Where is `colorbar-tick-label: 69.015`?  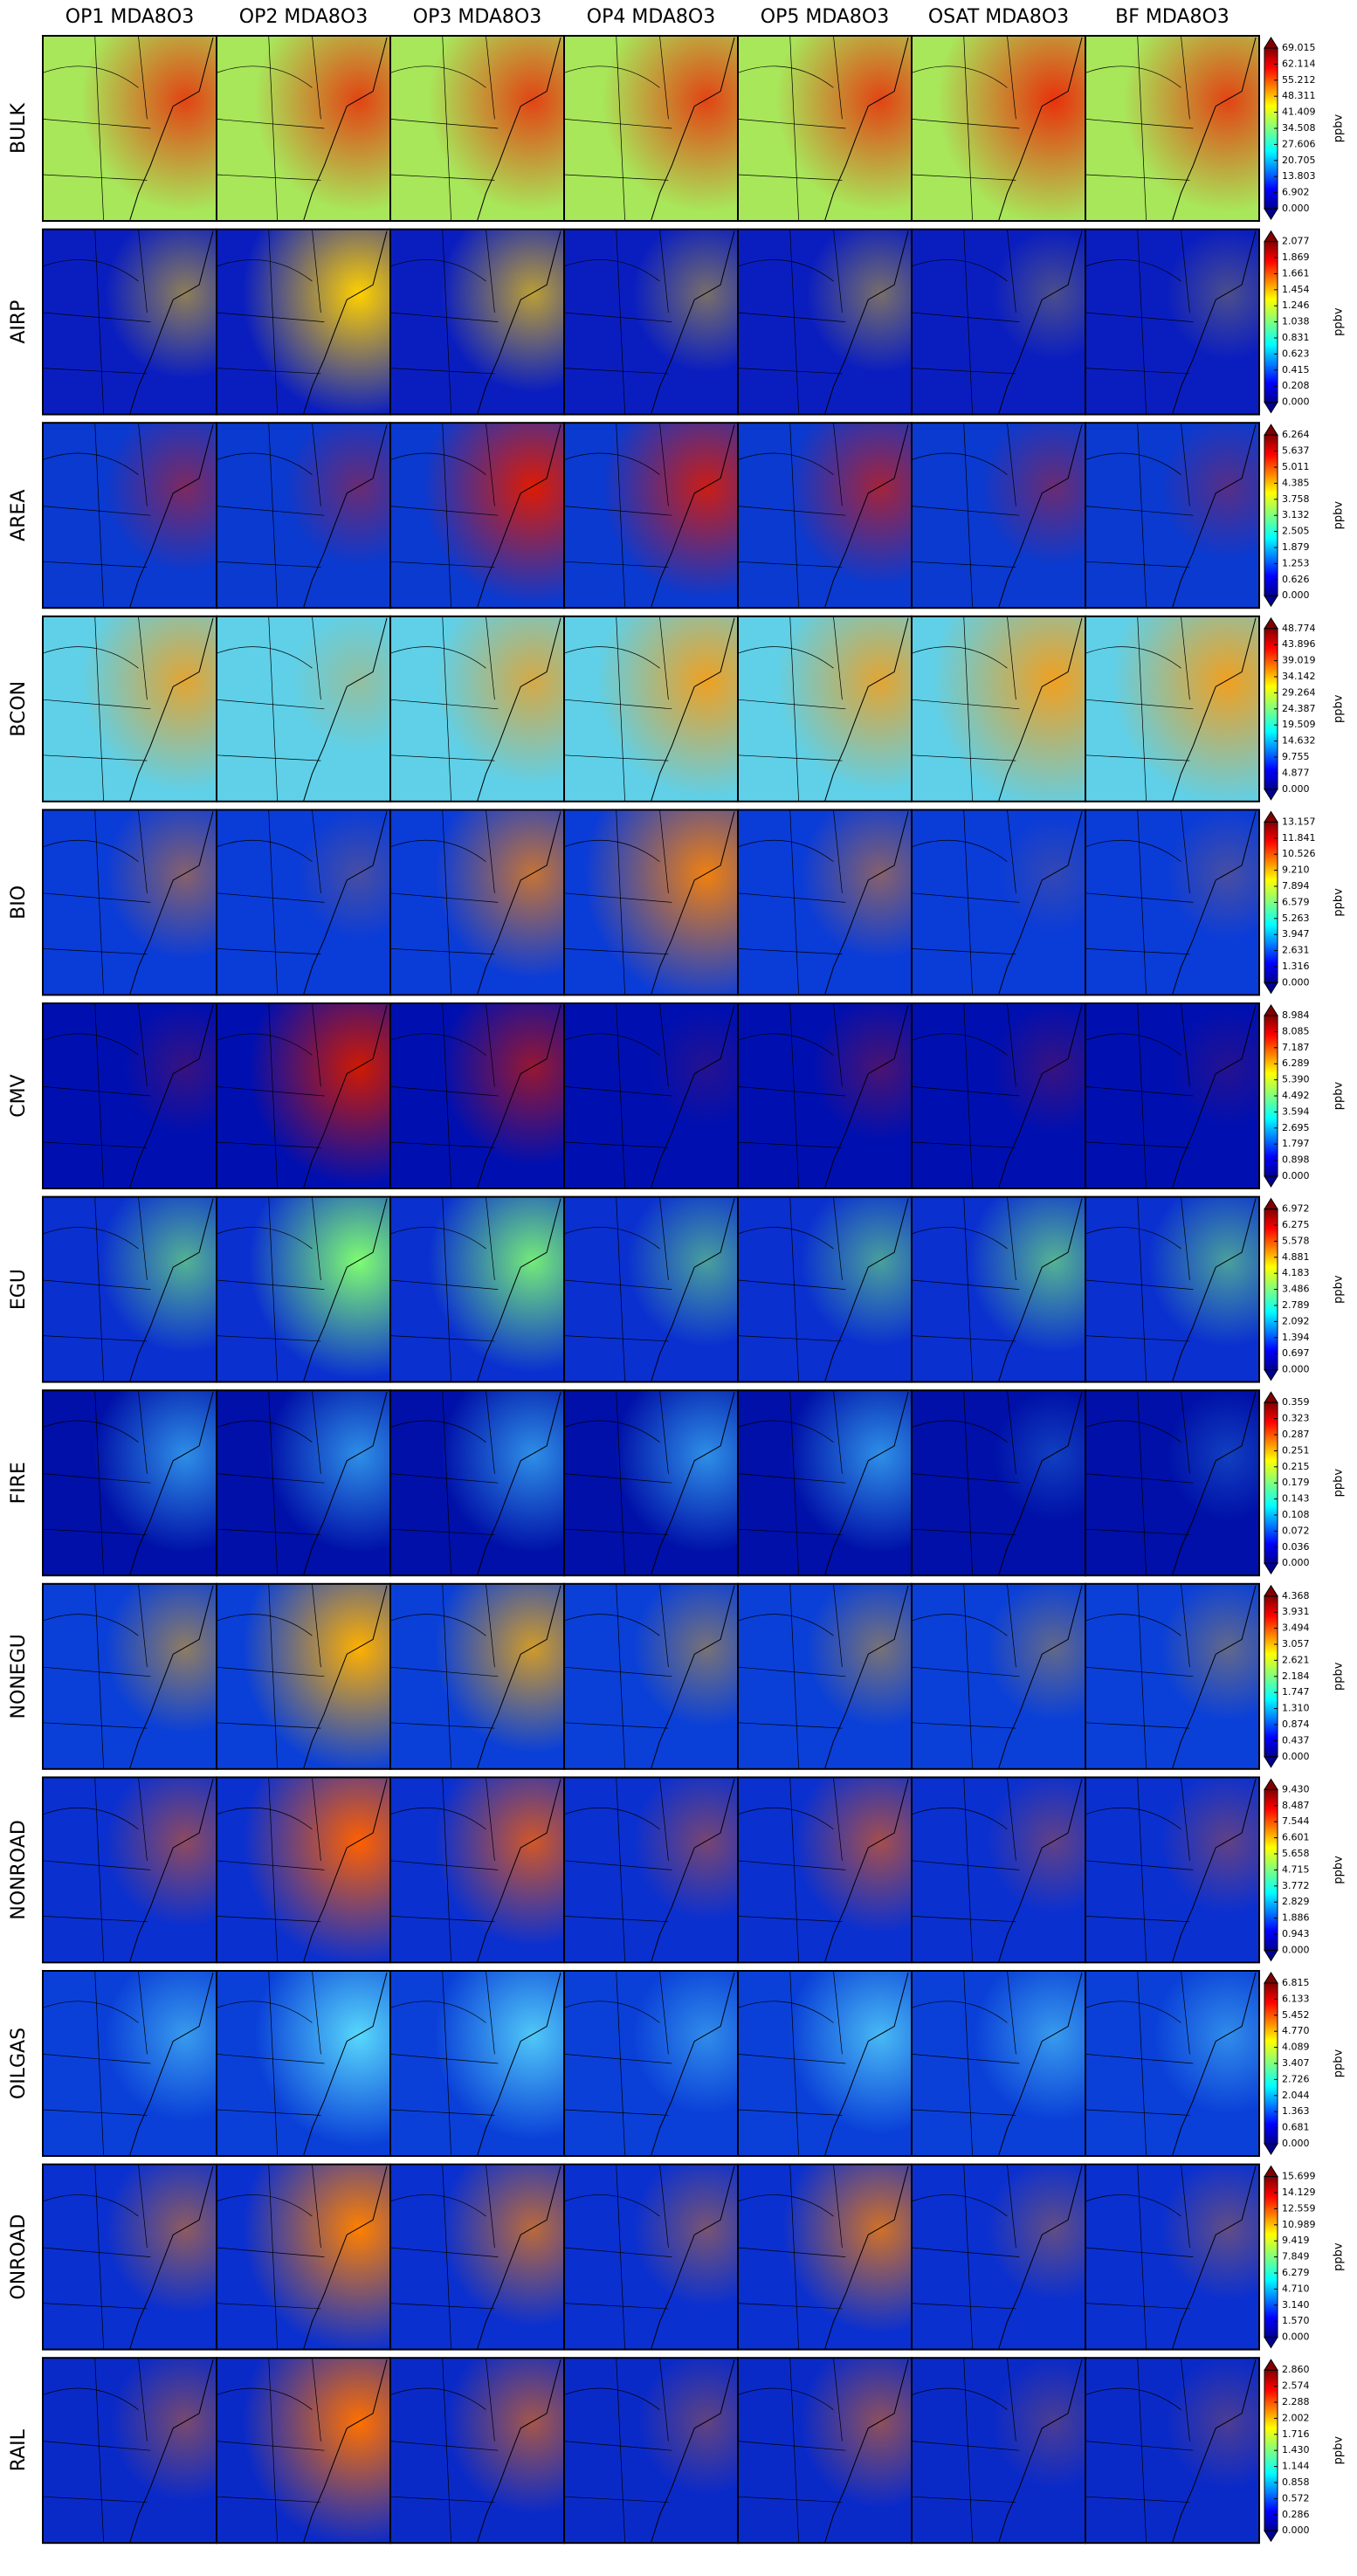 colorbar-tick-label: 69.015 is located at coordinates (1299, 47).